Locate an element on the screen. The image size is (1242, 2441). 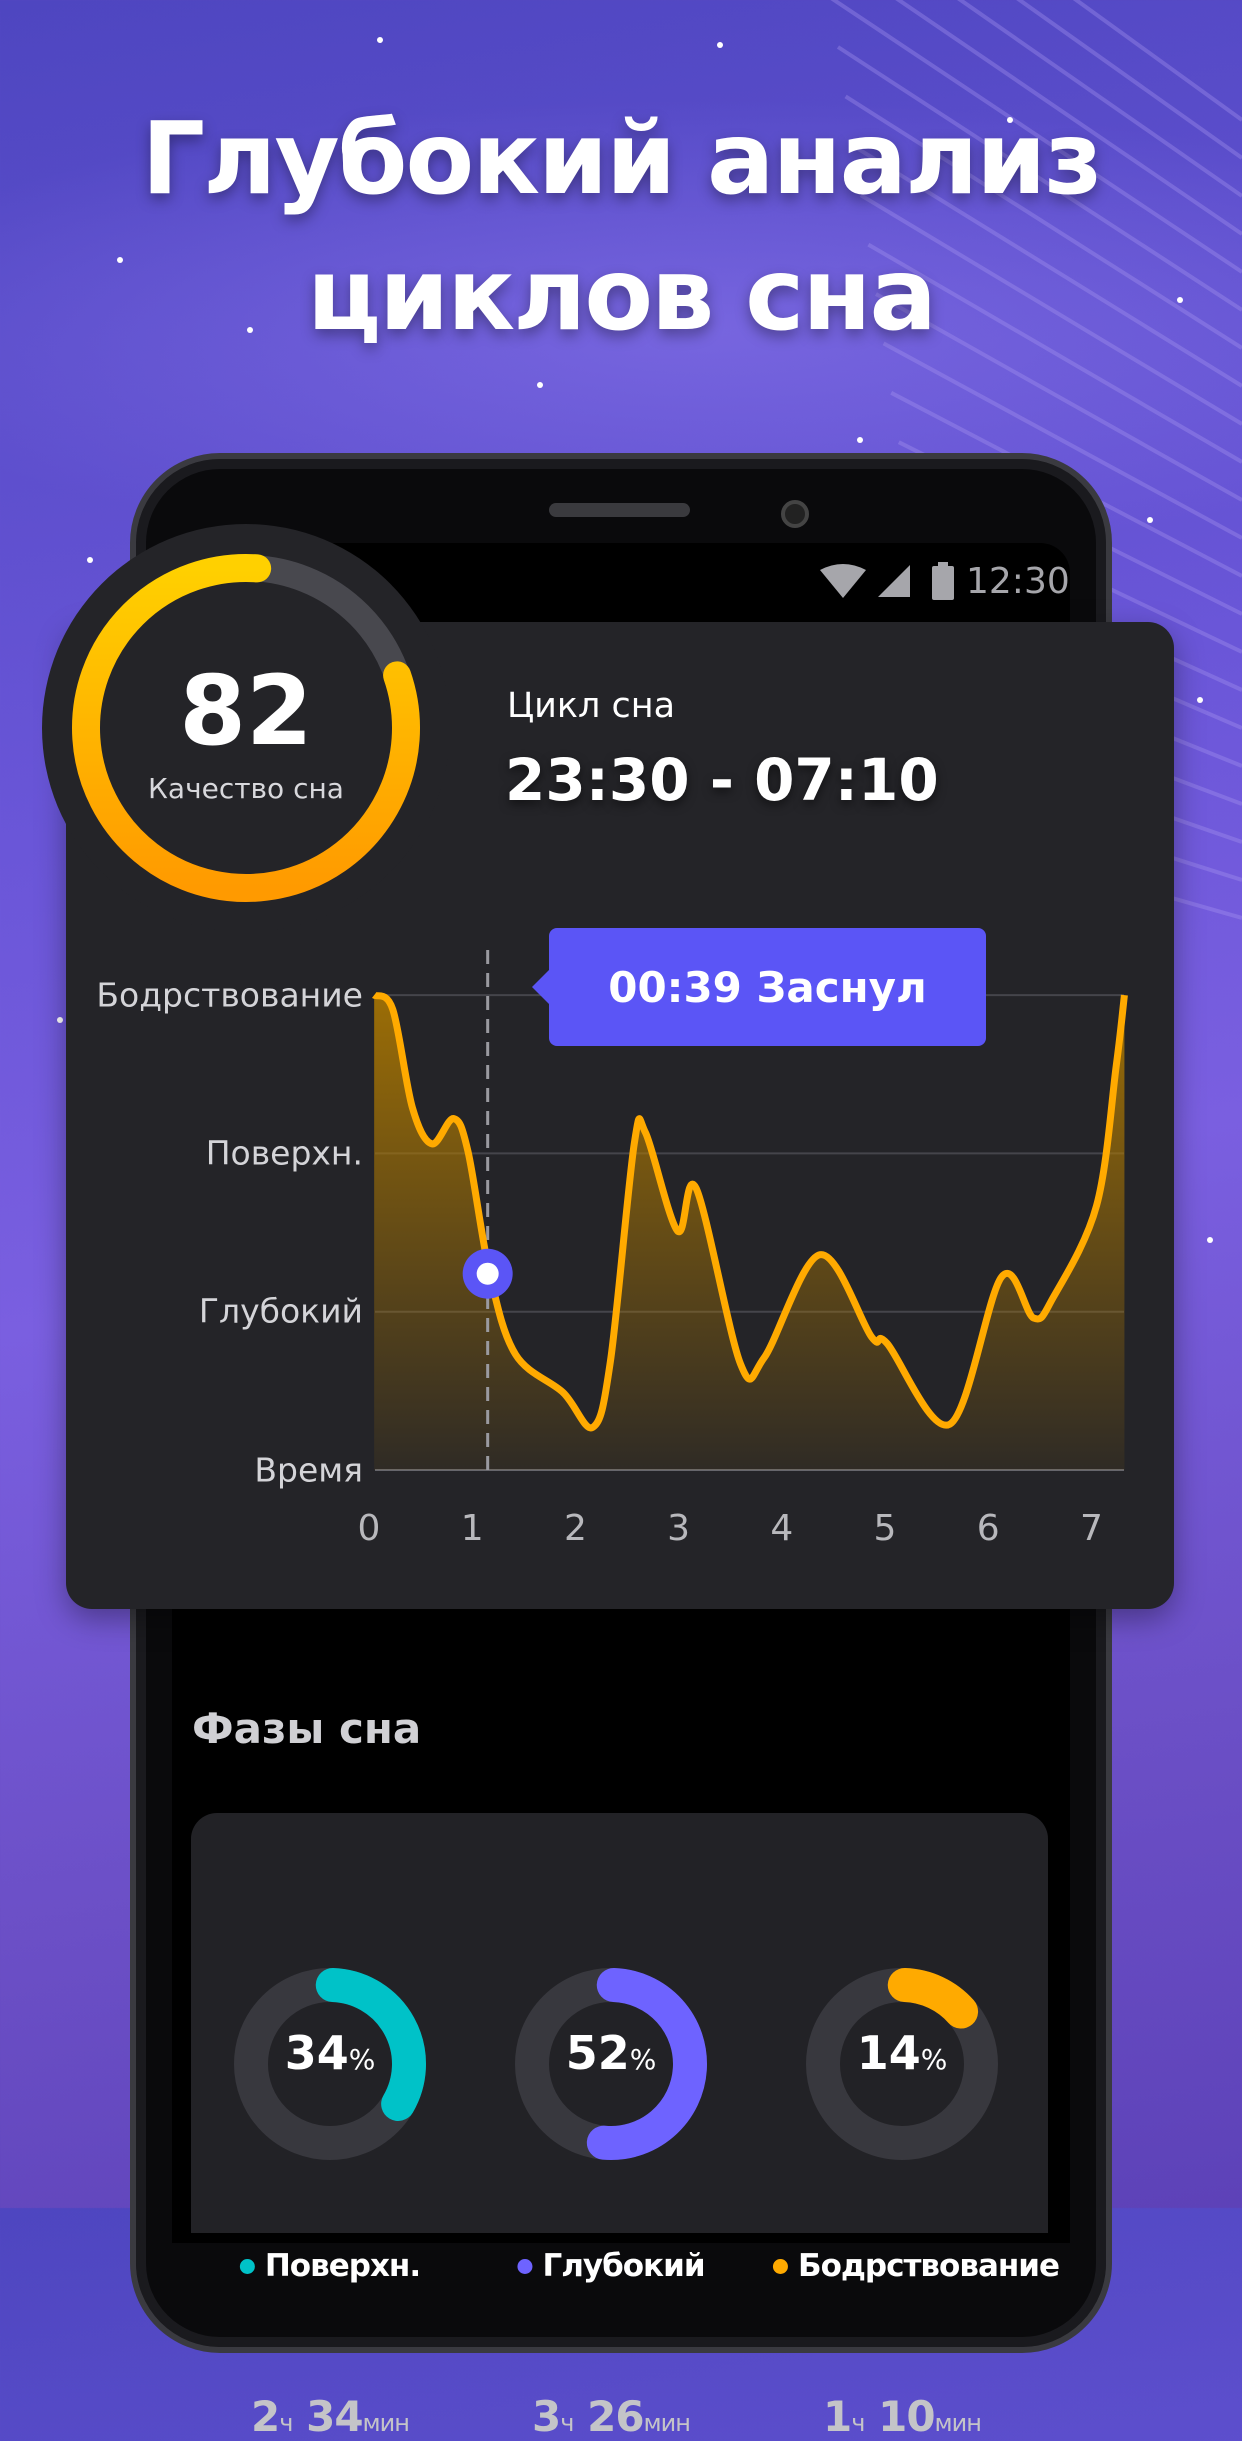
phase-name: Глубокий is located at coordinates (623, 2266).